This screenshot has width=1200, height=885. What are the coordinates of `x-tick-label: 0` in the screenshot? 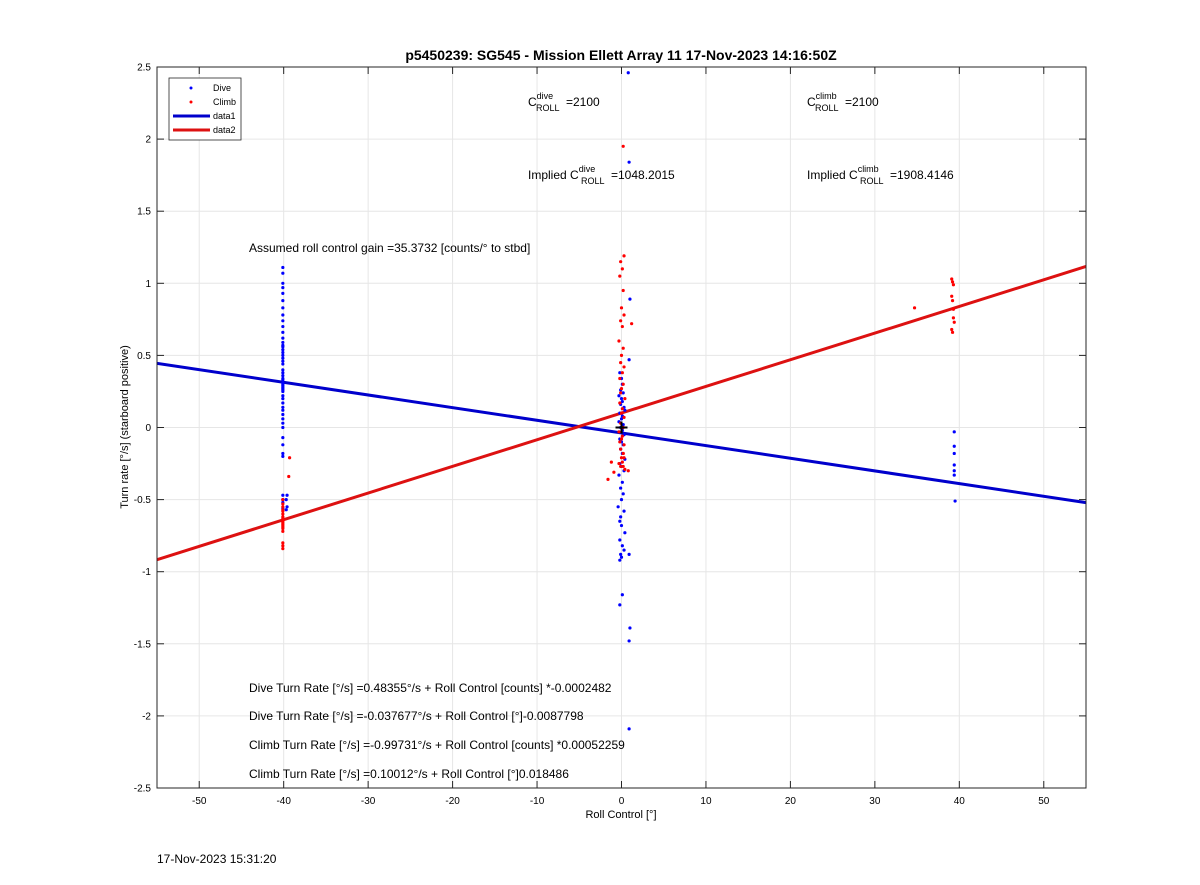 It's located at (622, 801).